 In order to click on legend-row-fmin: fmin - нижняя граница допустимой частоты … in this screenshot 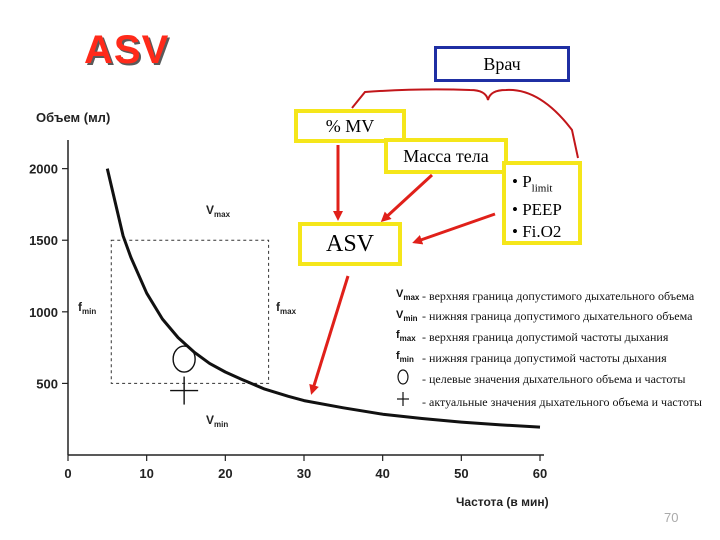, I will do `click(549, 358)`.